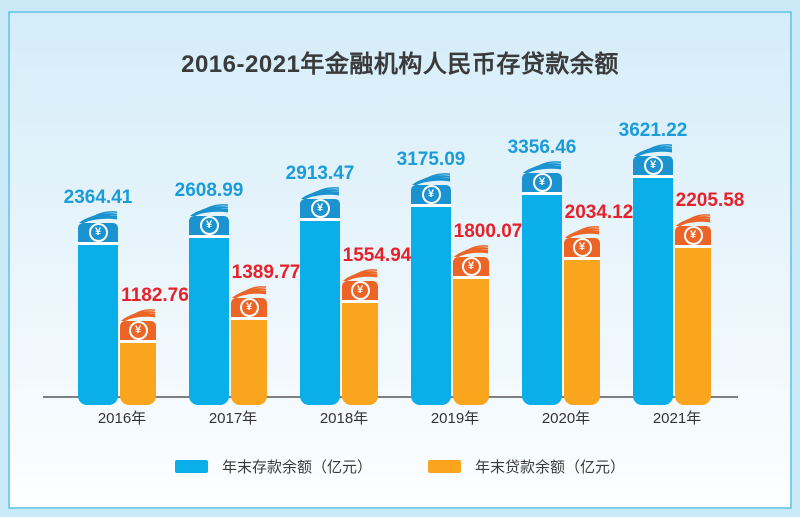 The height and width of the screenshot is (517, 800). Describe the element at coordinates (566, 418) in the screenshot. I see `x-axis-label-2020: 2020年` at that location.